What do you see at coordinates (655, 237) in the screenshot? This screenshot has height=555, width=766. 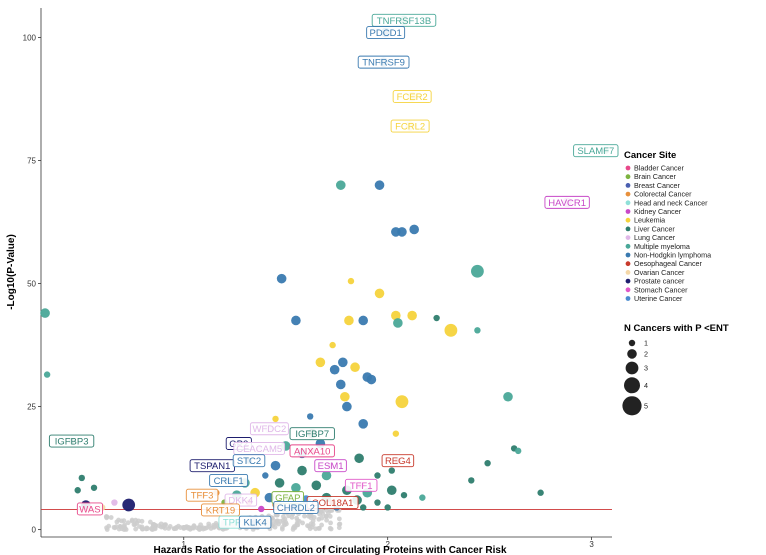 I see `legend-label: Lung Cancer` at bounding box center [655, 237].